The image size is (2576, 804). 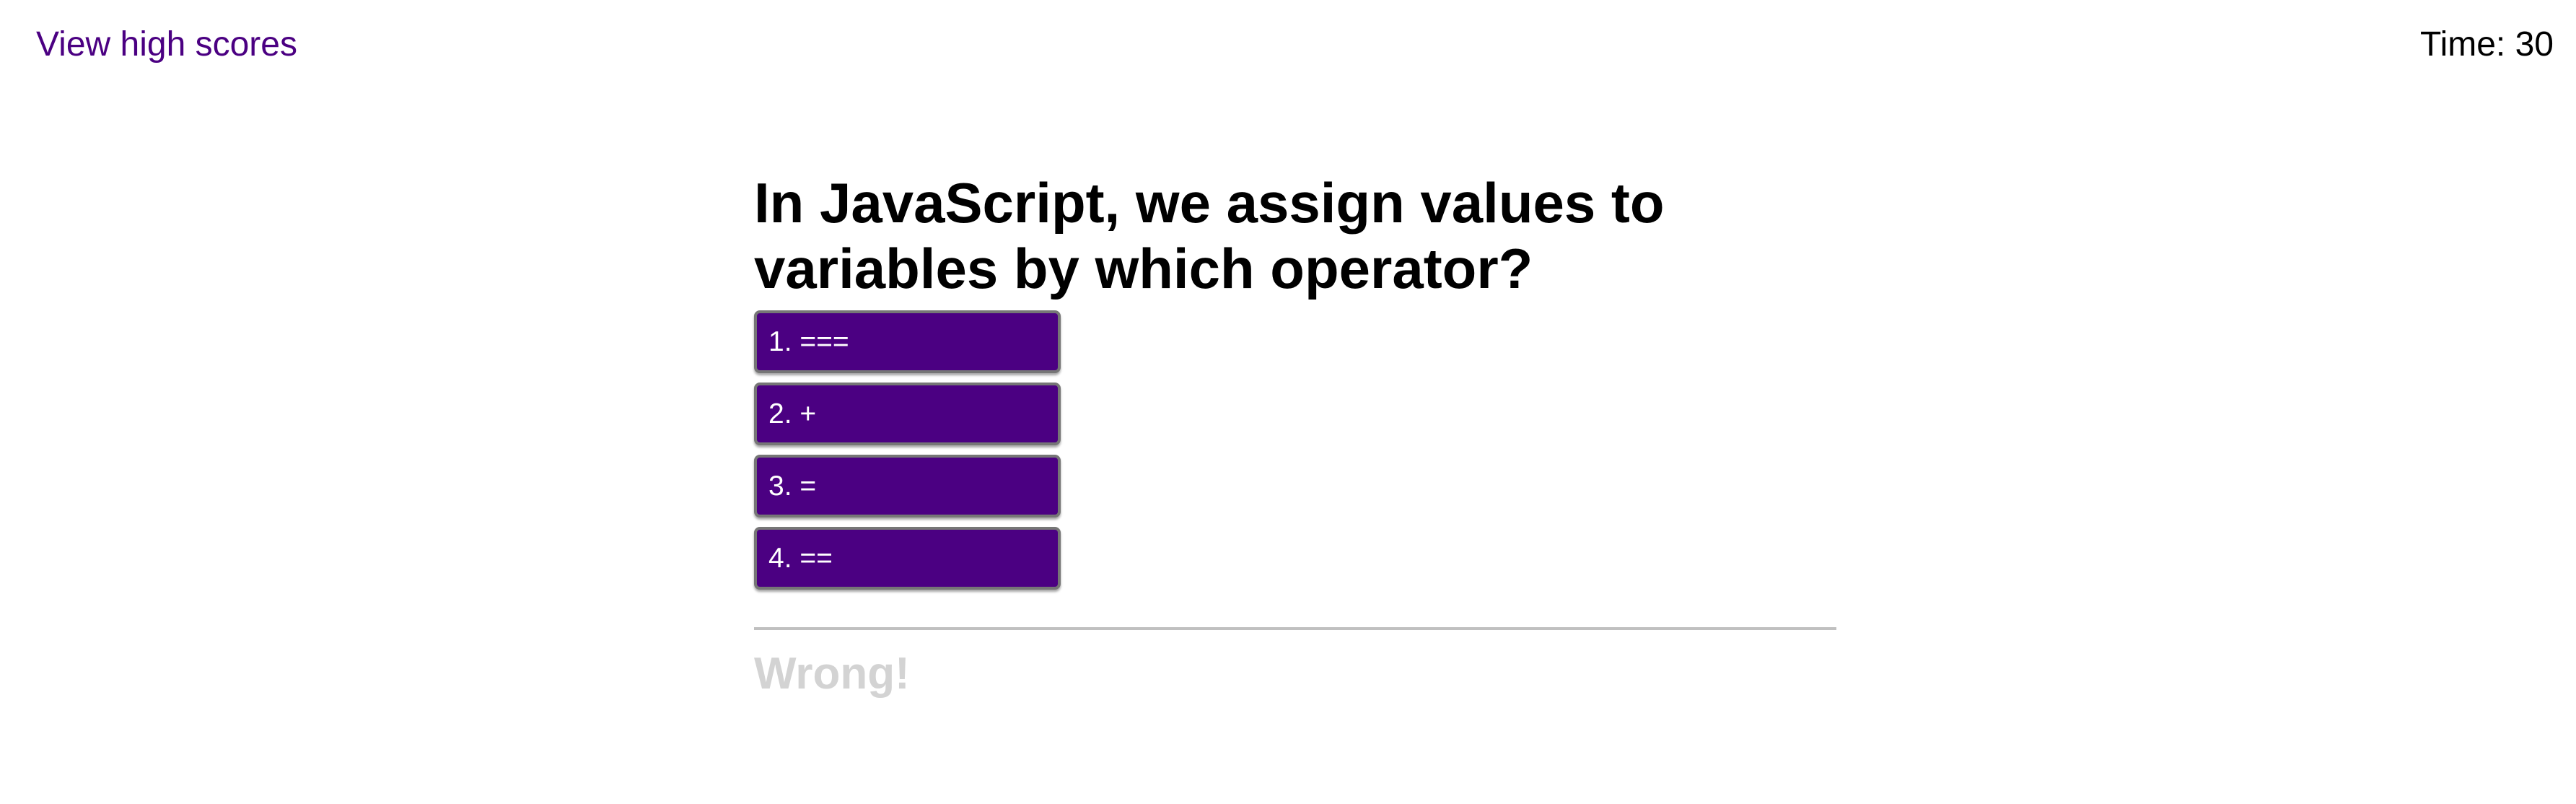 What do you see at coordinates (908, 414) in the screenshot?
I see `answer-button-2: 2. +` at bounding box center [908, 414].